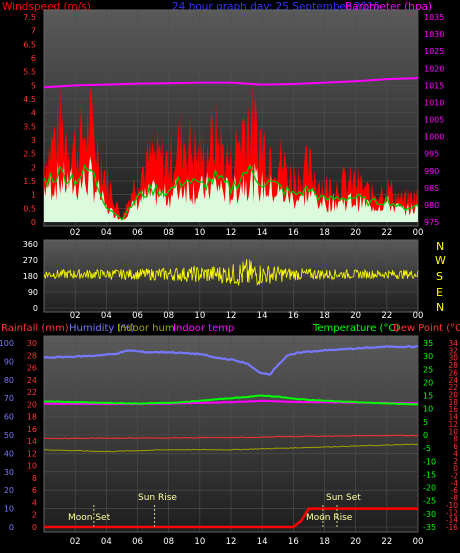  What do you see at coordinates (9, 490) in the screenshot?
I see `humidity-y-tick: 20` at bounding box center [9, 490].